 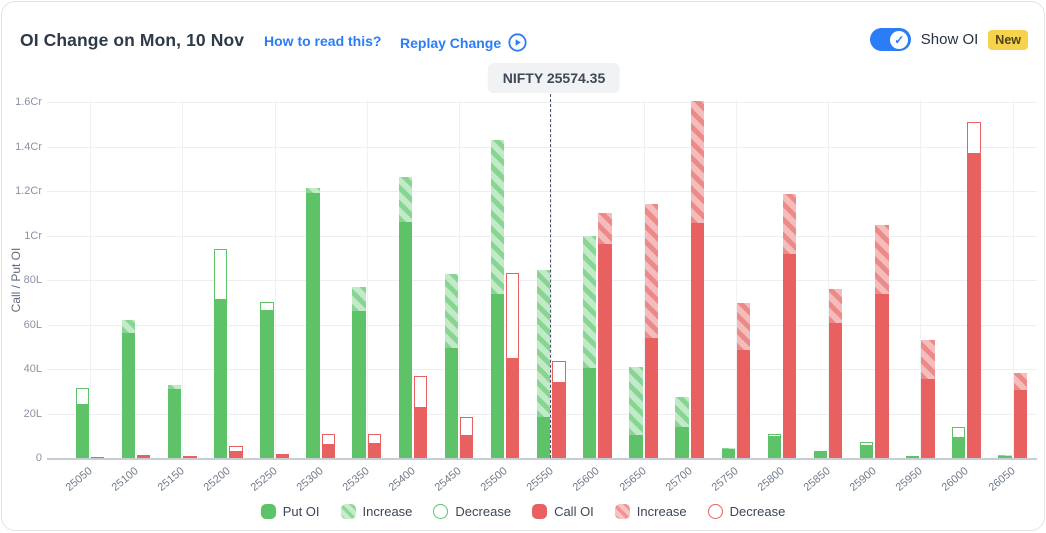 What do you see at coordinates (682, 442) in the screenshot?
I see `bar-put-25700-solid` at bounding box center [682, 442].